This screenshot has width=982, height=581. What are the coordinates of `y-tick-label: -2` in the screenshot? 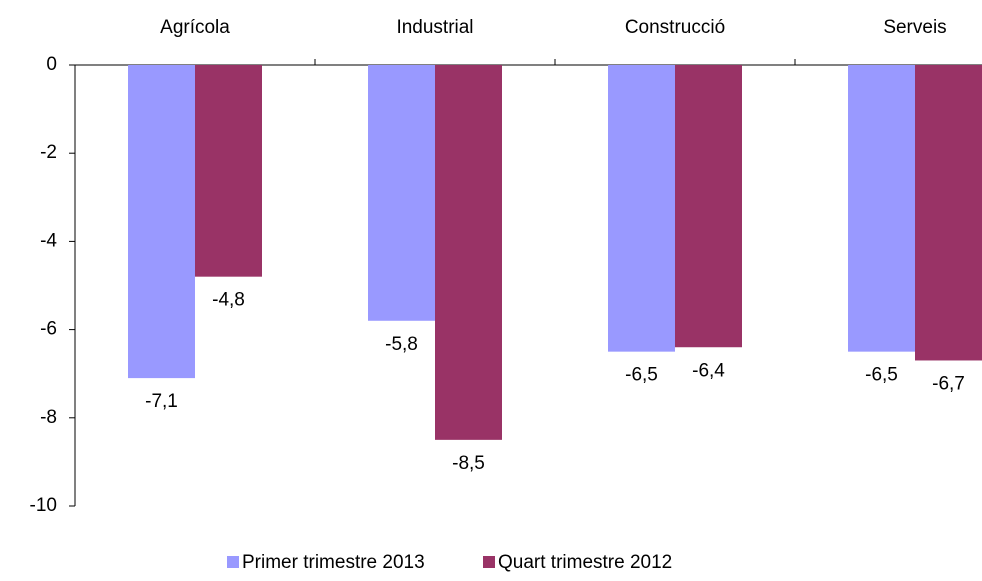 It's located at (48, 152).